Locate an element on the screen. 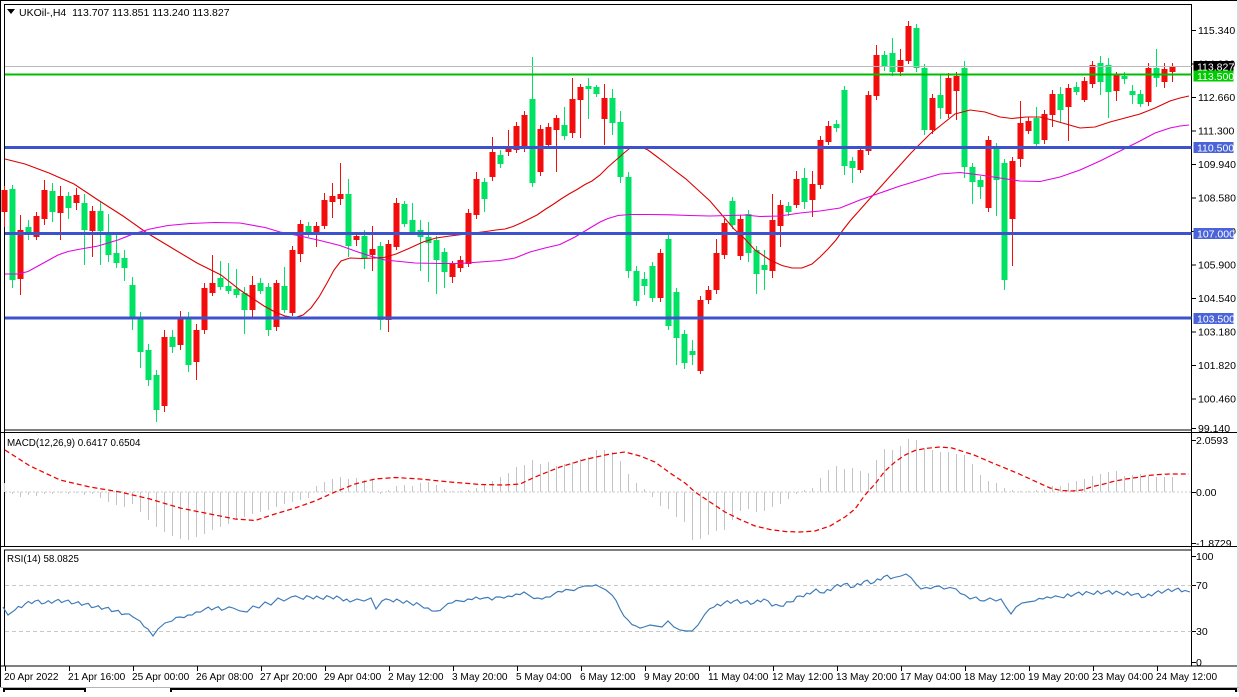 This screenshot has height=697, width=1239. svg-text: RSI(14) 58.0825 is located at coordinates (43, 559).